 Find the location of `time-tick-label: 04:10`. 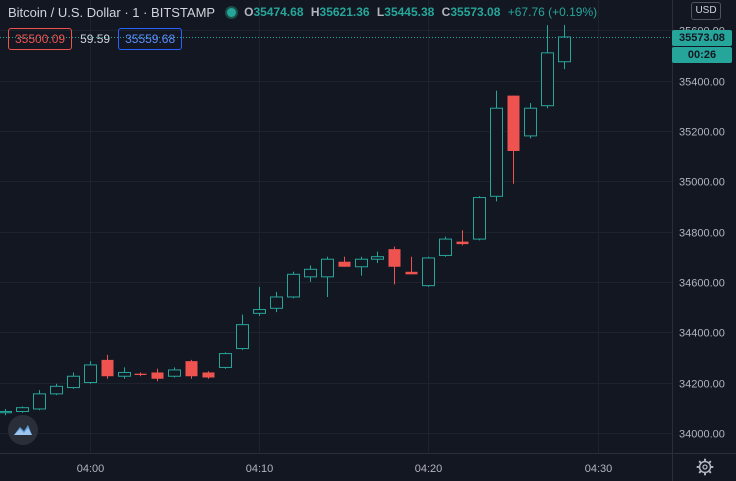

time-tick-label: 04:10 is located at coordinates (260, 469).